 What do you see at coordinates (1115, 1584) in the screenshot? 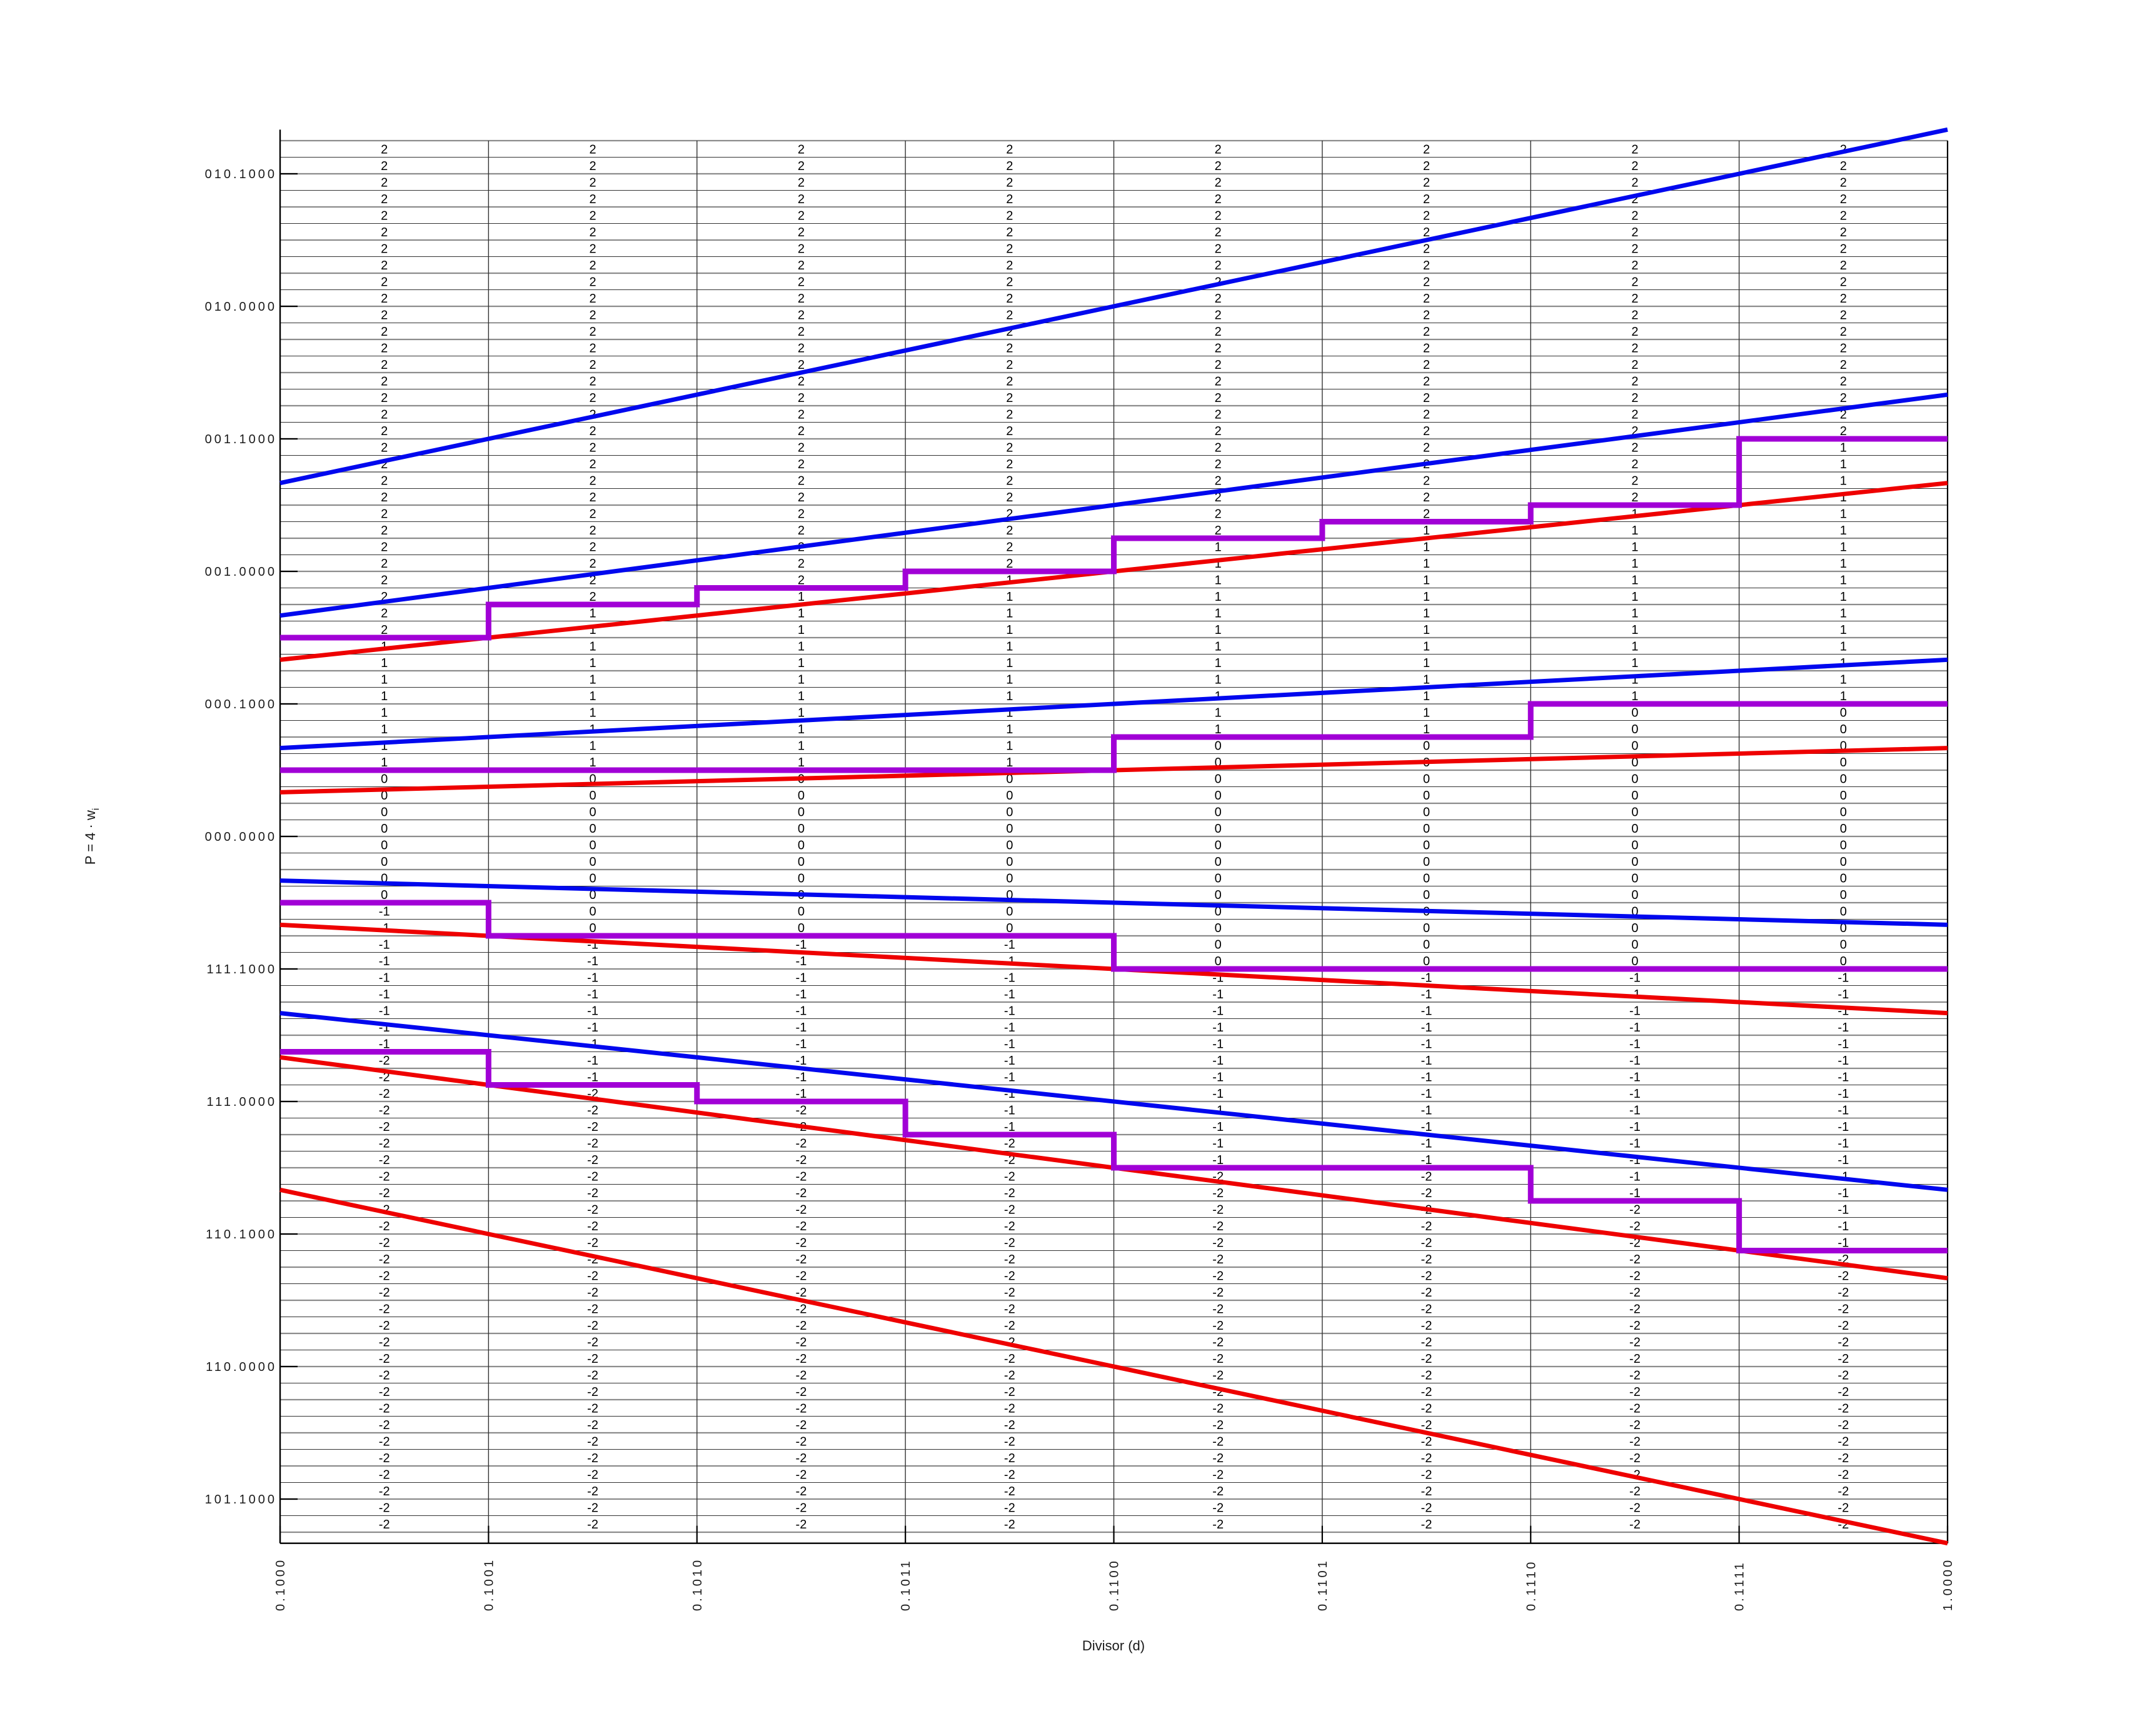
I see `x-tick-label: 0.1100` at bounding box center [1115, 1584].